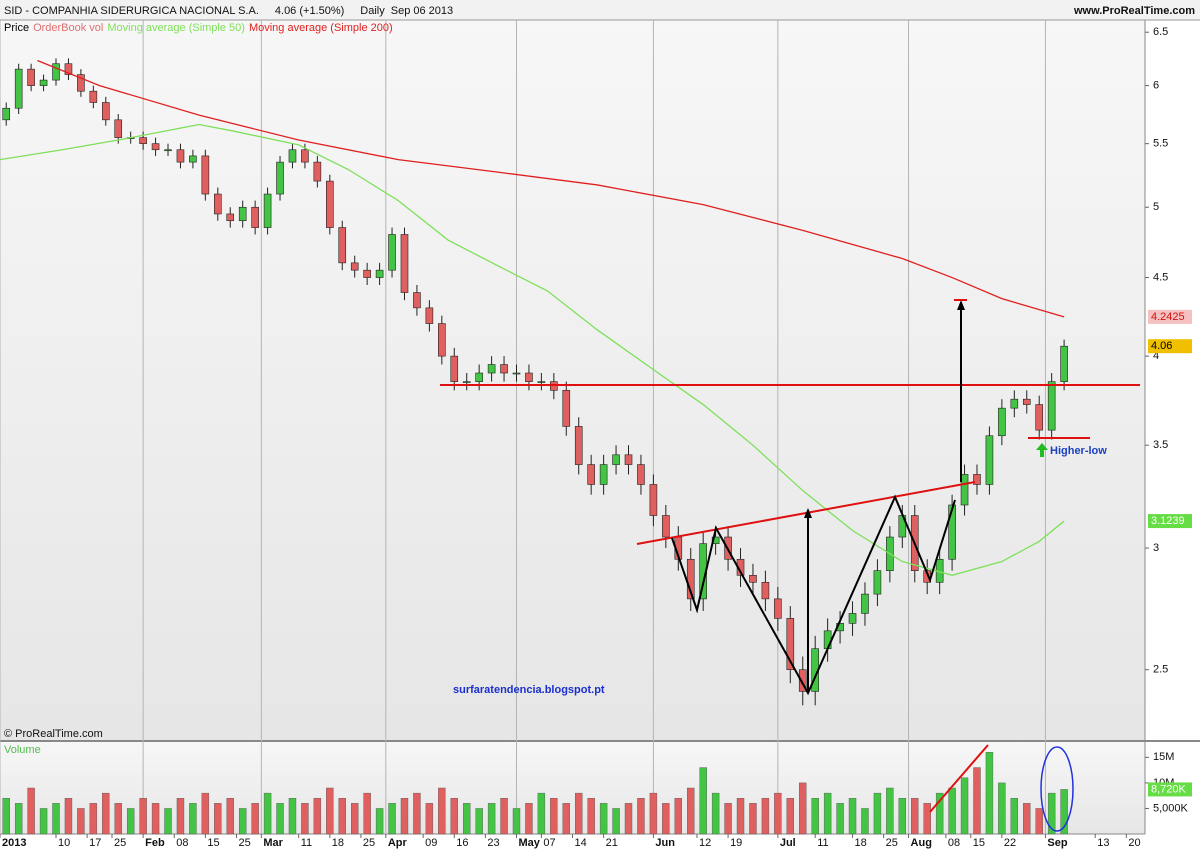 This screenshot has width=1200, height=850. What do you see at coordinates (369, 843) in the screenshot?
I see `x-tick-label: 25` at bounding box center [369, 843].